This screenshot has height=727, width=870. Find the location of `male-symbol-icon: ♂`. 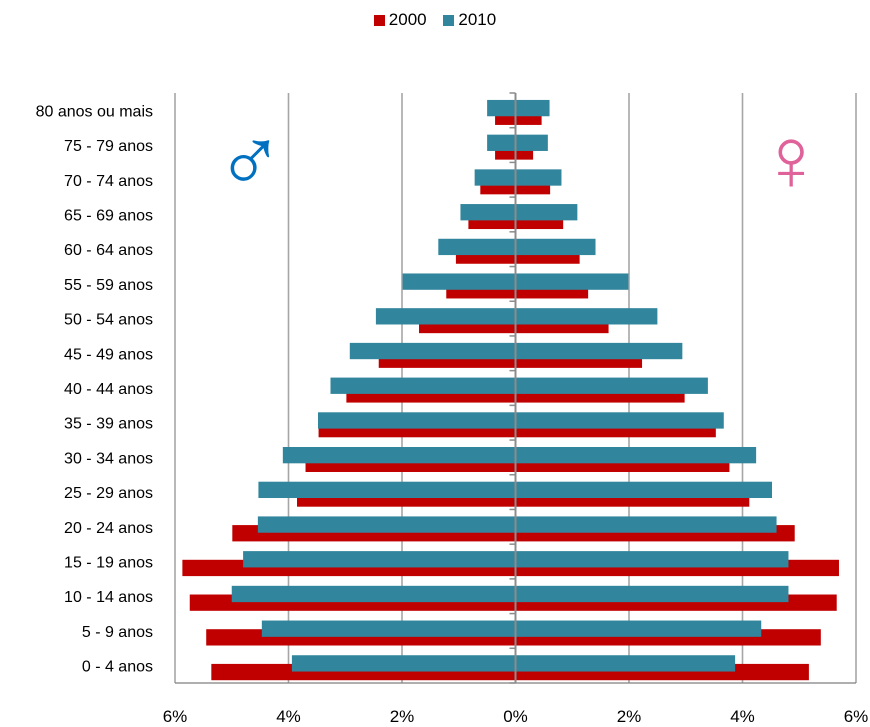

male-symbol-icon: ♂ is located at coordinates (250, 161).